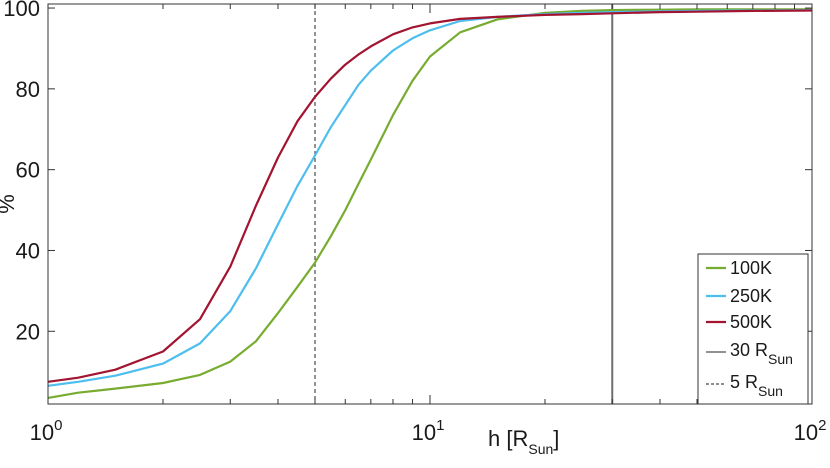  I want to click on y-tick-label: 80, so click(28, 89).